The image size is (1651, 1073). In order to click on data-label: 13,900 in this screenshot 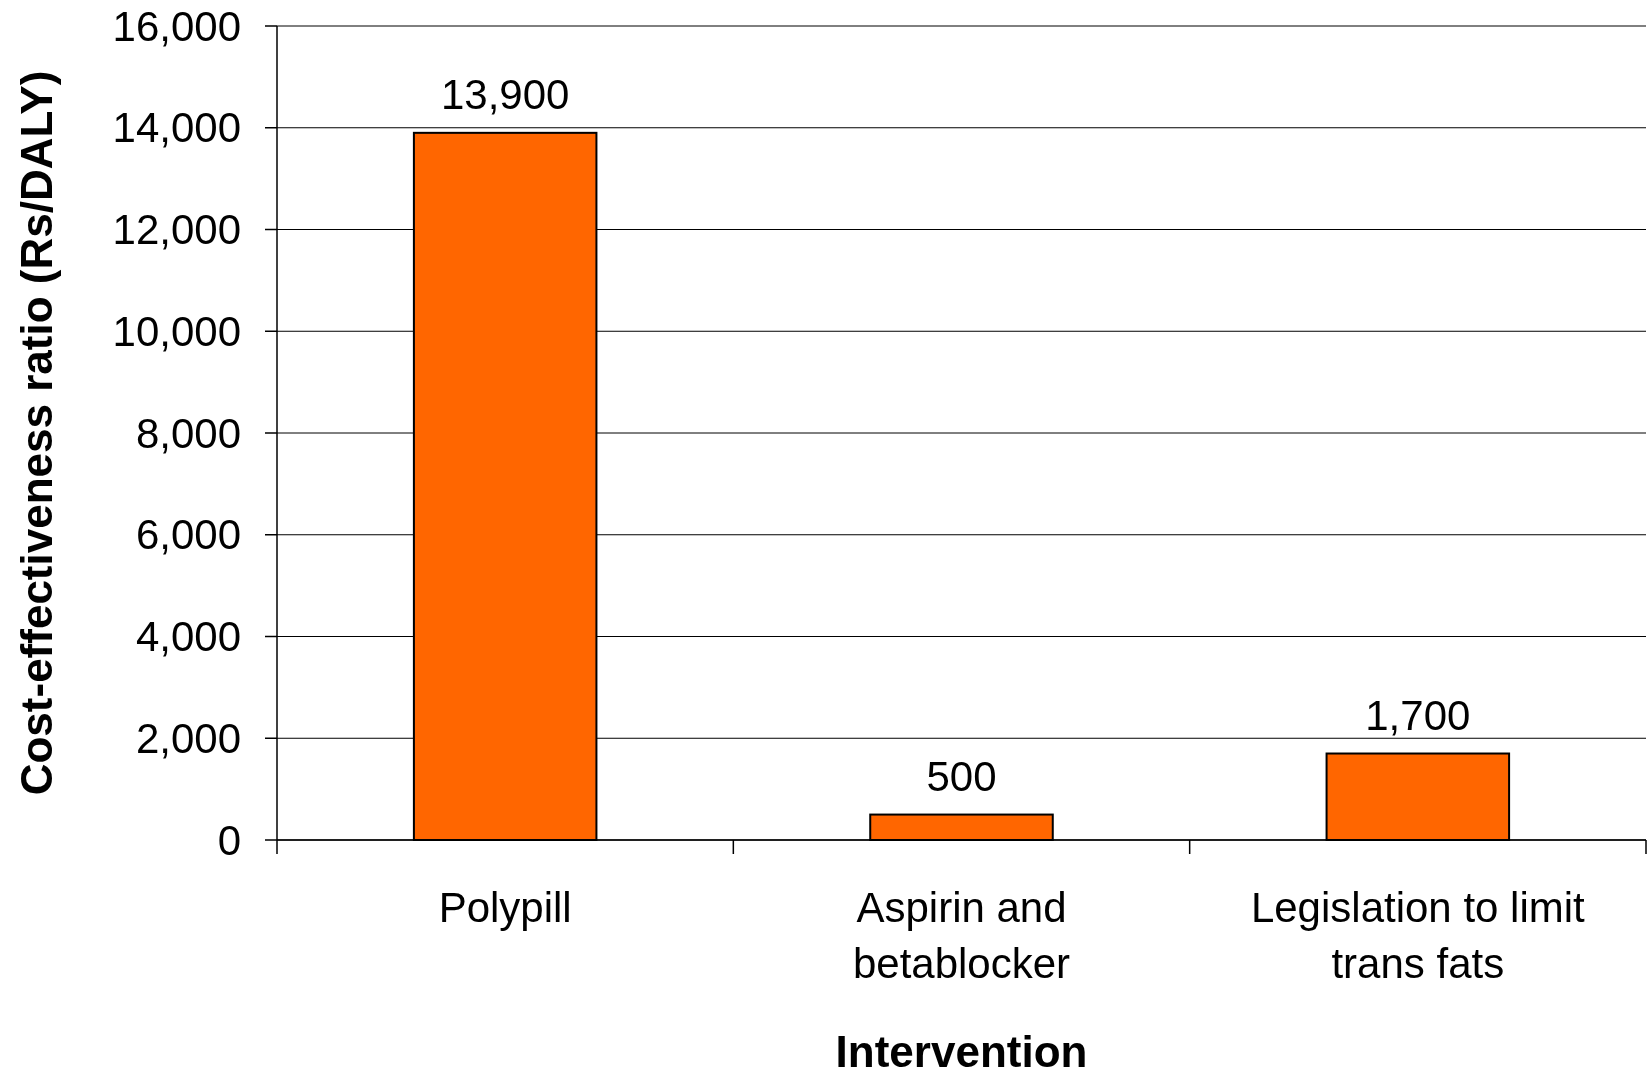, I will do `click(505, 94)`.